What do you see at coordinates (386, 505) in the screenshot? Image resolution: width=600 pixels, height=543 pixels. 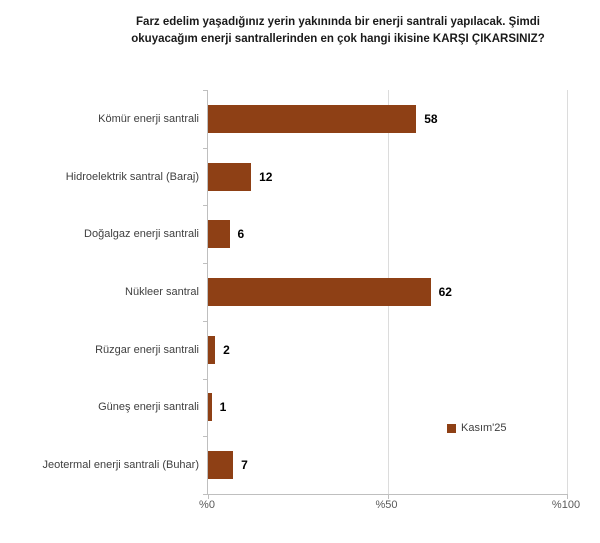 I see `x-axis-tick-label: %50` at bounding box center [386, 505].